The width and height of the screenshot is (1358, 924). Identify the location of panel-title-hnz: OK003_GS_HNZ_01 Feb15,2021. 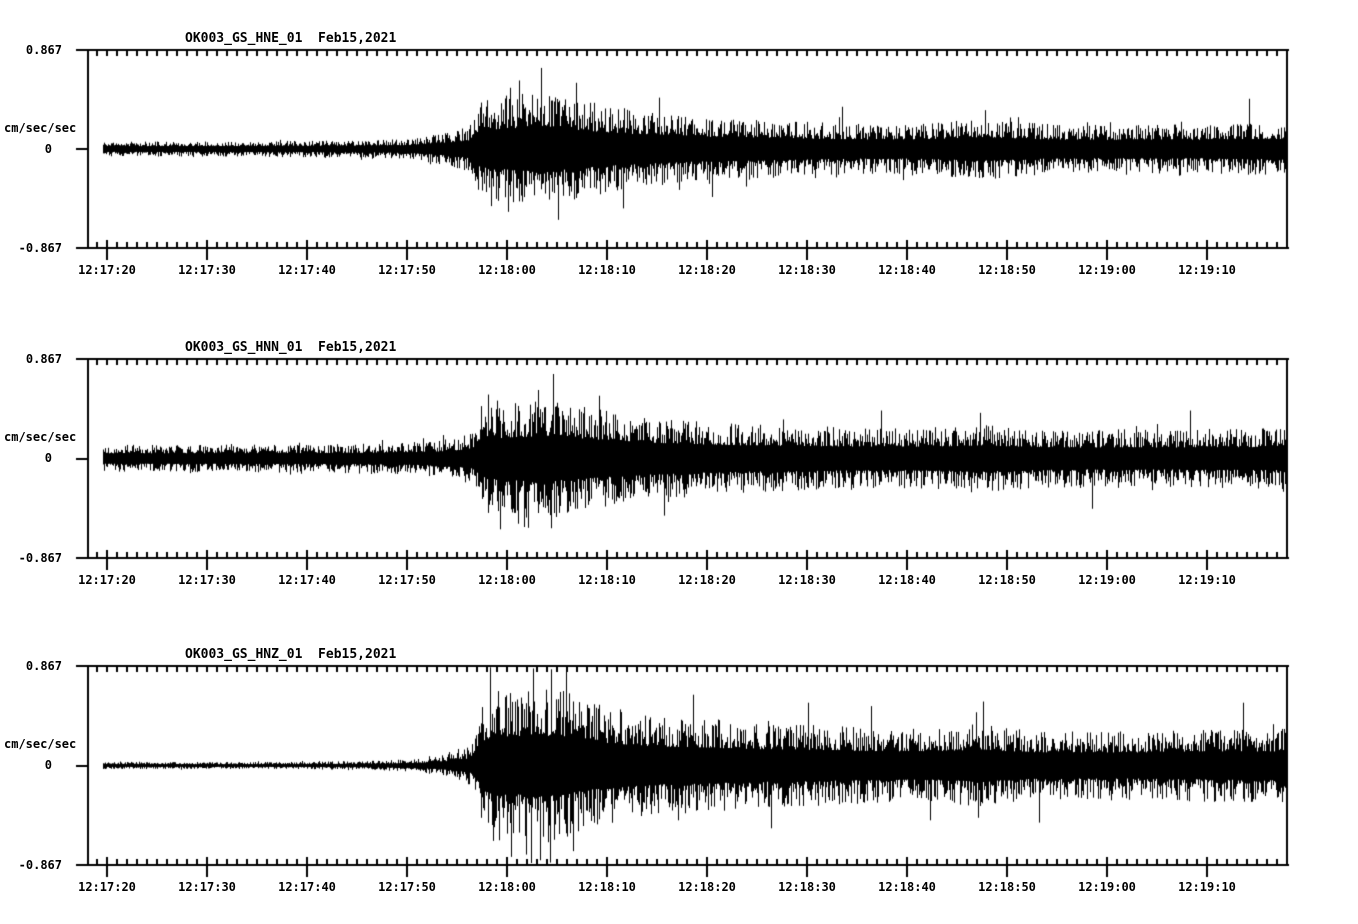
(291, 654).